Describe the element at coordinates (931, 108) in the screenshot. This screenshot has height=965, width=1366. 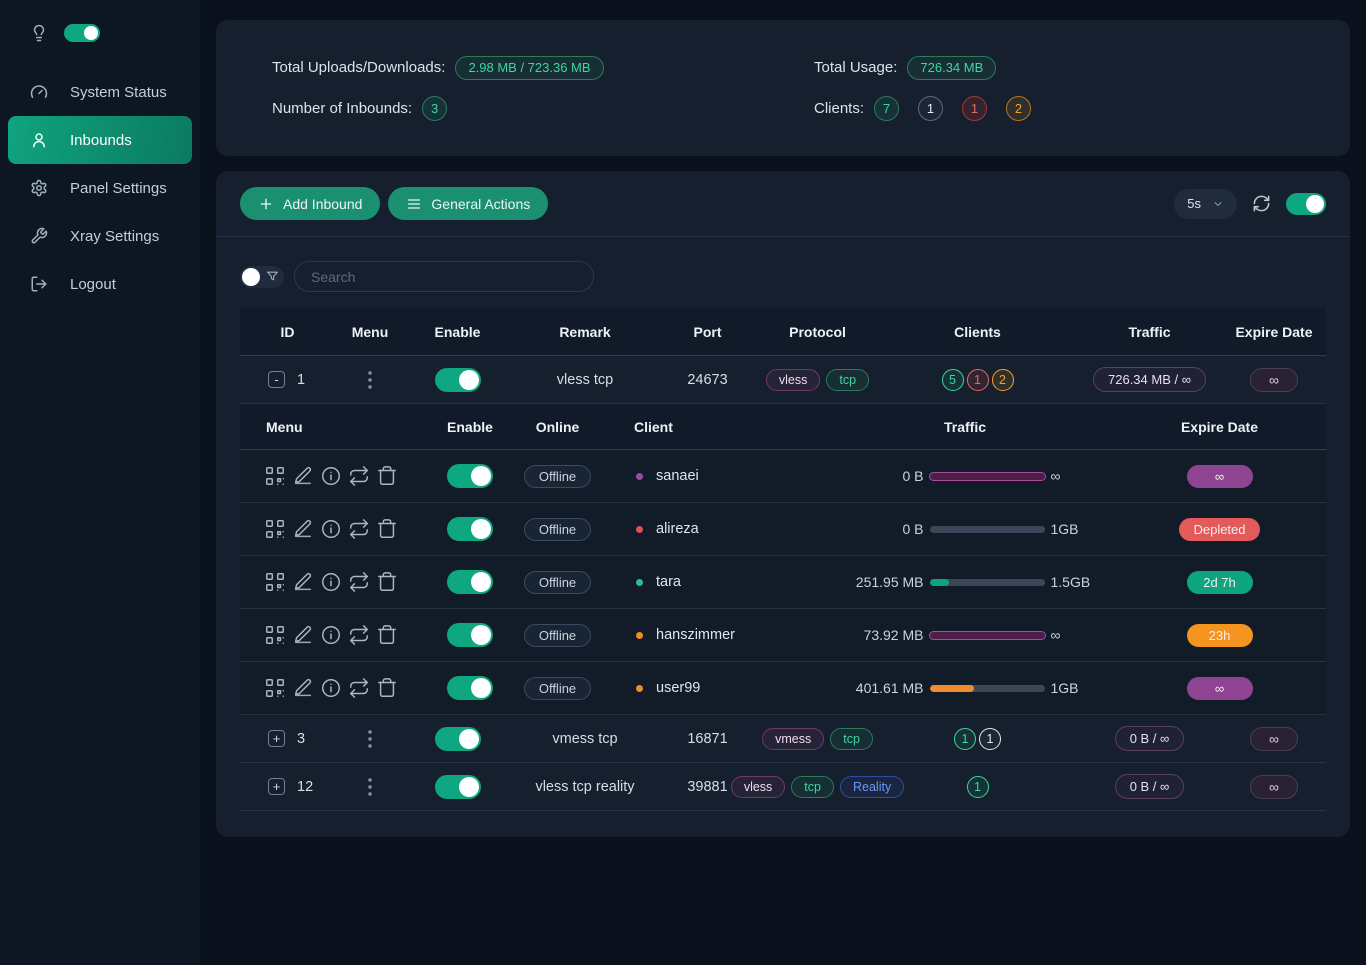
I see `clients-count-badge: 1` at that location.